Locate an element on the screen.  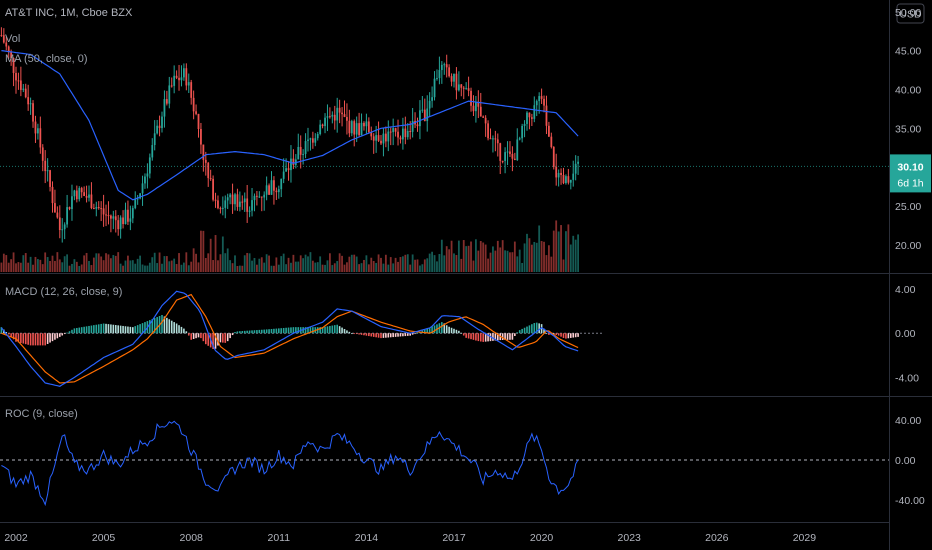
macd-axis-tick: 4.00 is located at coordinates (905, 290).